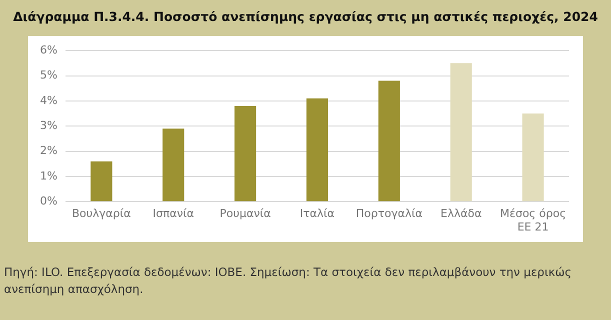  I want to click on y-tick-label: 1%, so click(49, 175).